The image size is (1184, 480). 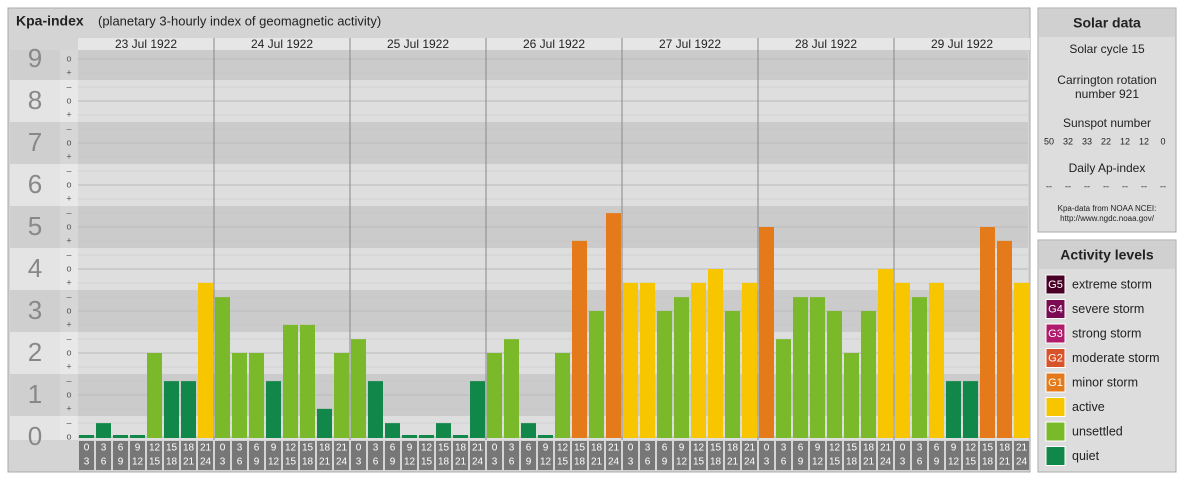 I want to click on hour-from: 6, so click(x=393, y=448).